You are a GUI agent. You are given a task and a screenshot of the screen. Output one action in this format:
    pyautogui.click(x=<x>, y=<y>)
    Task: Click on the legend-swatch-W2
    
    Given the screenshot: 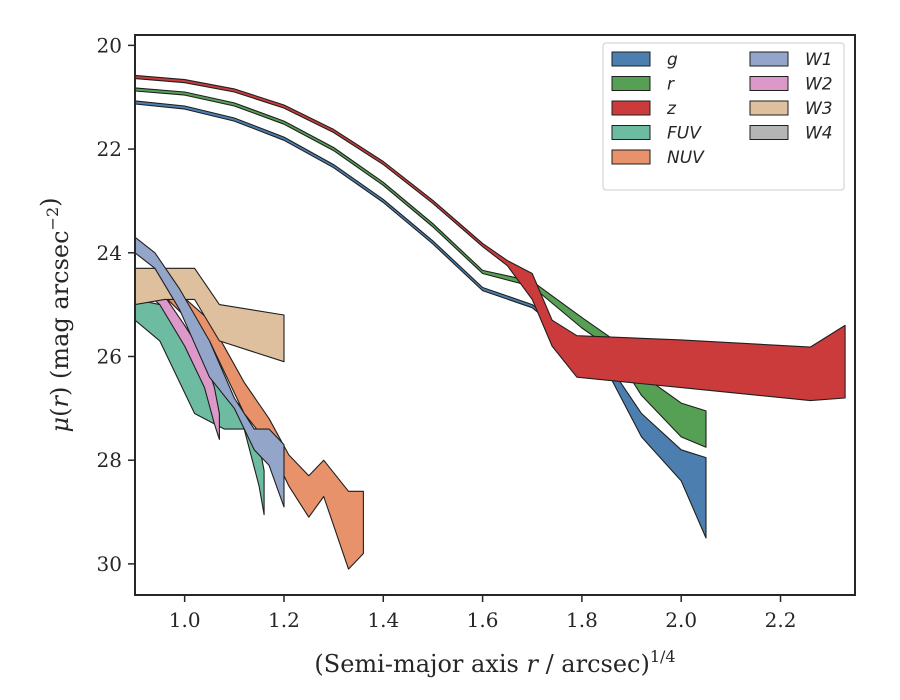 What is the action you would take?
    pyautogui.click(x=769, y=83)
    